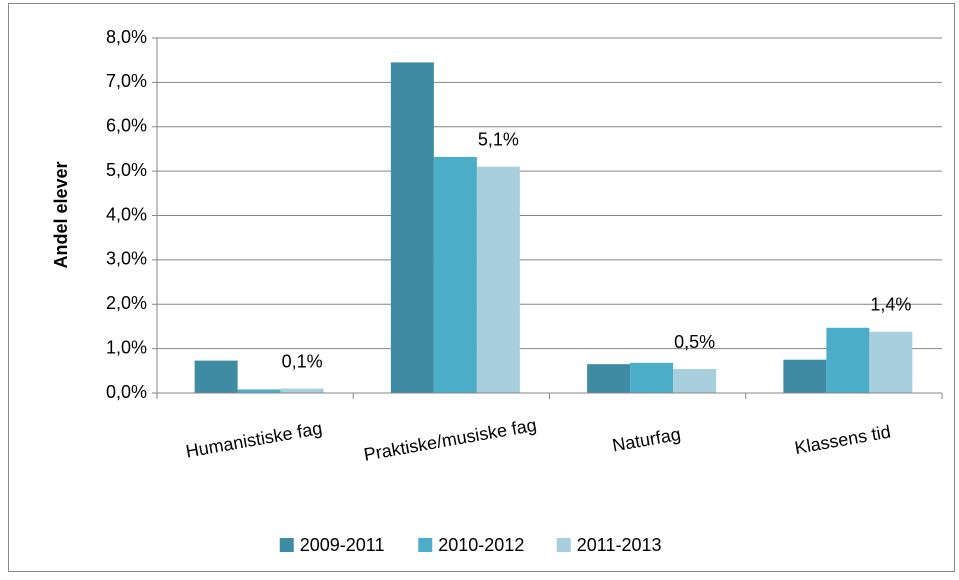 The height and width of the screenshot is (580, 959). Describe the element at coordinates (126, 37) in the screenshot. I see `y-tick-label: 8,0%` at that location.